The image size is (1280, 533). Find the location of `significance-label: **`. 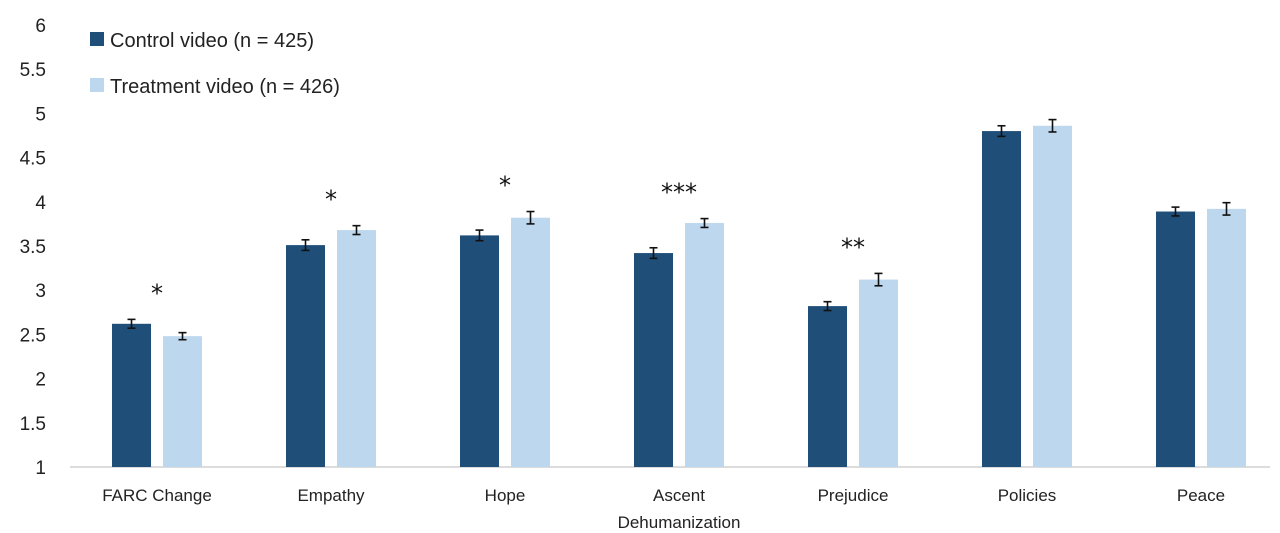

significance-label: ** is located at coordinates (853, 247).